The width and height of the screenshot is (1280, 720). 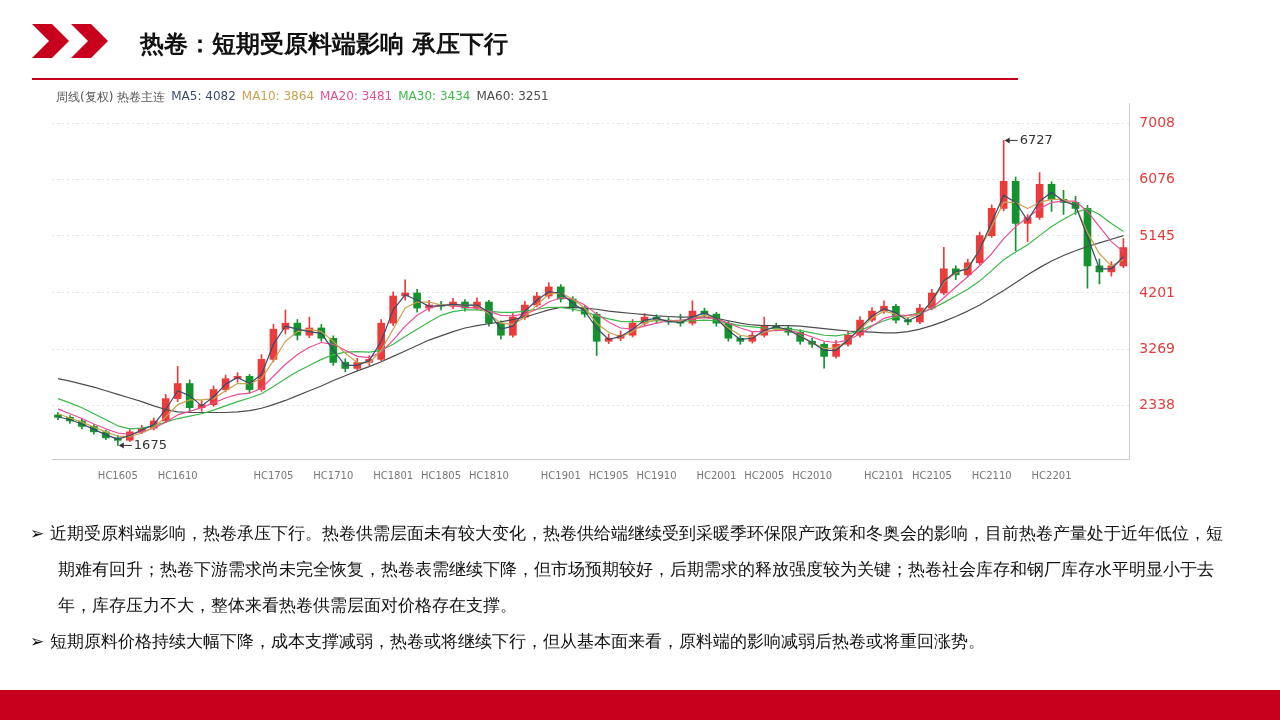 What do you see at coordinates (1157, 404) in the screenshot?
I see `y-tick-label: 2338` at bounding box center [1157, 404].